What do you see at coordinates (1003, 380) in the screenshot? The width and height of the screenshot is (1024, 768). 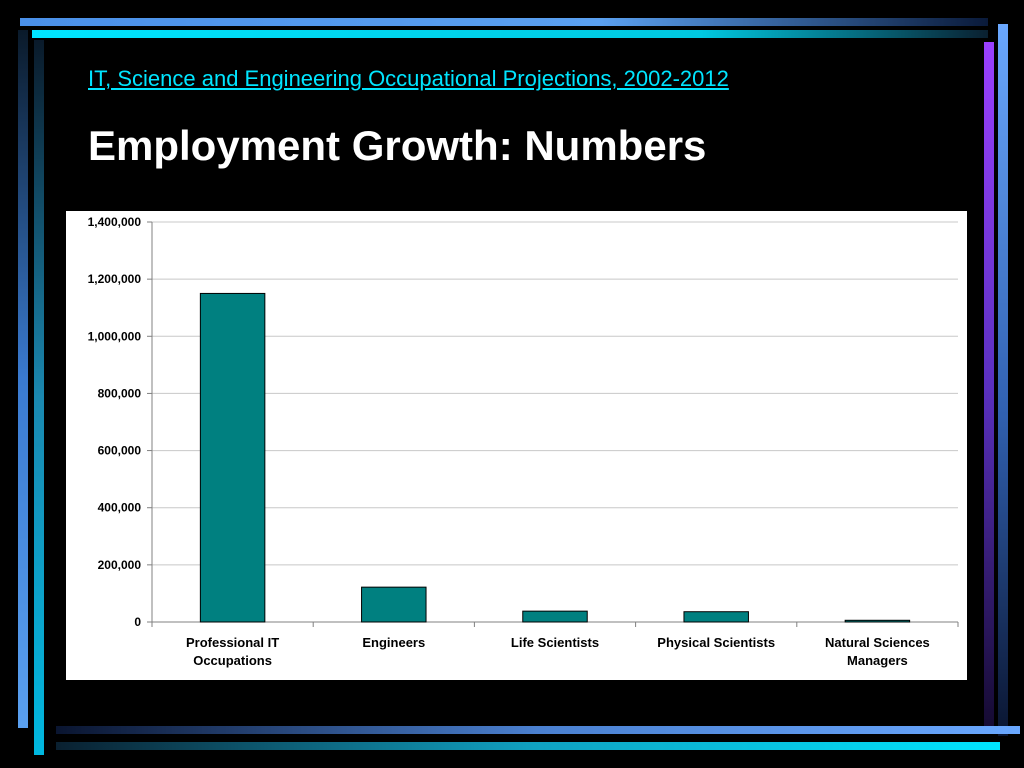 I see `decorative-bar-right-outer` at bounding box center [1003, 380].